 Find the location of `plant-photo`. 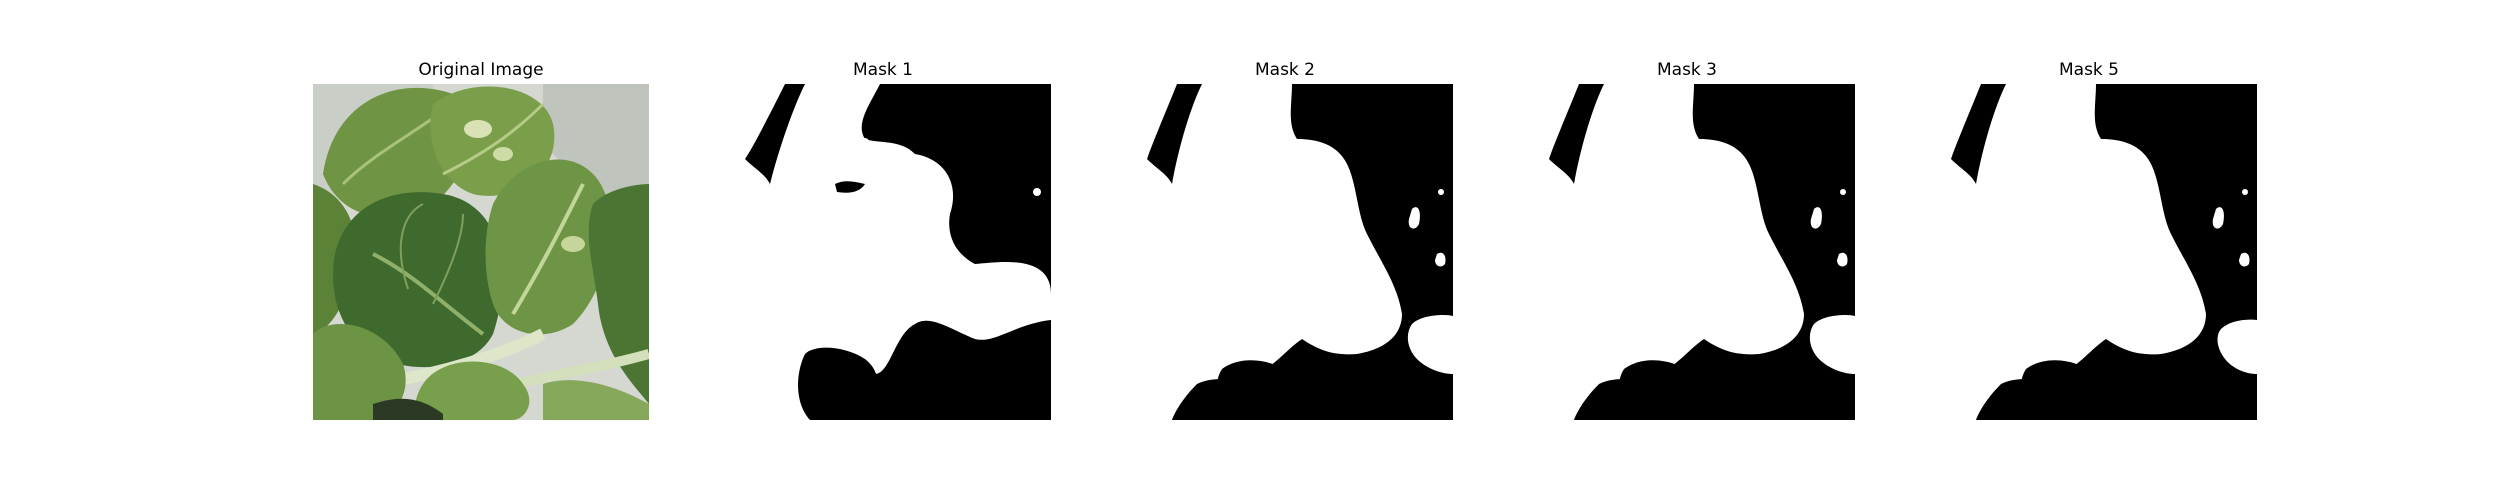

plant-photo is located at coordinates (481, 252).